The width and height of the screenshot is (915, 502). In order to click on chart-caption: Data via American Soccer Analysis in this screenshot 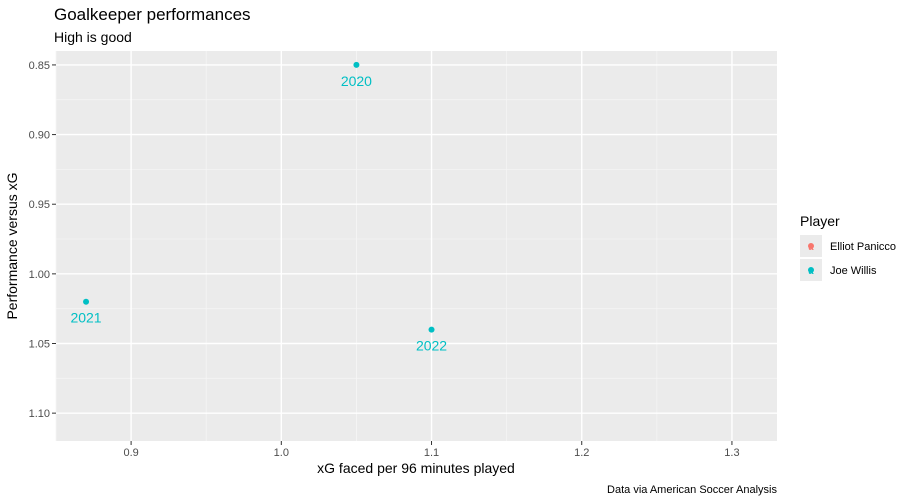, I will do `click(692, 490)`.